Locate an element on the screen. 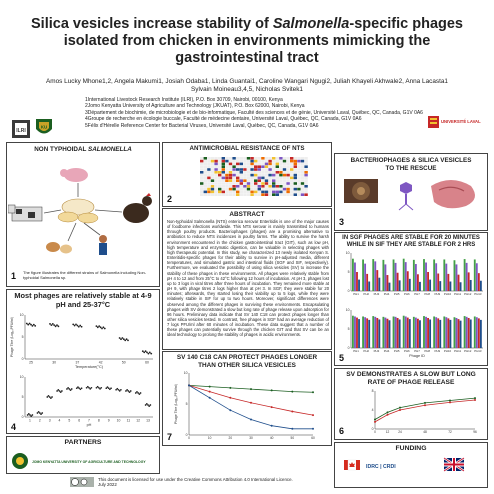  salmonella-bacteria-icon is located at coordinates (78, 211).